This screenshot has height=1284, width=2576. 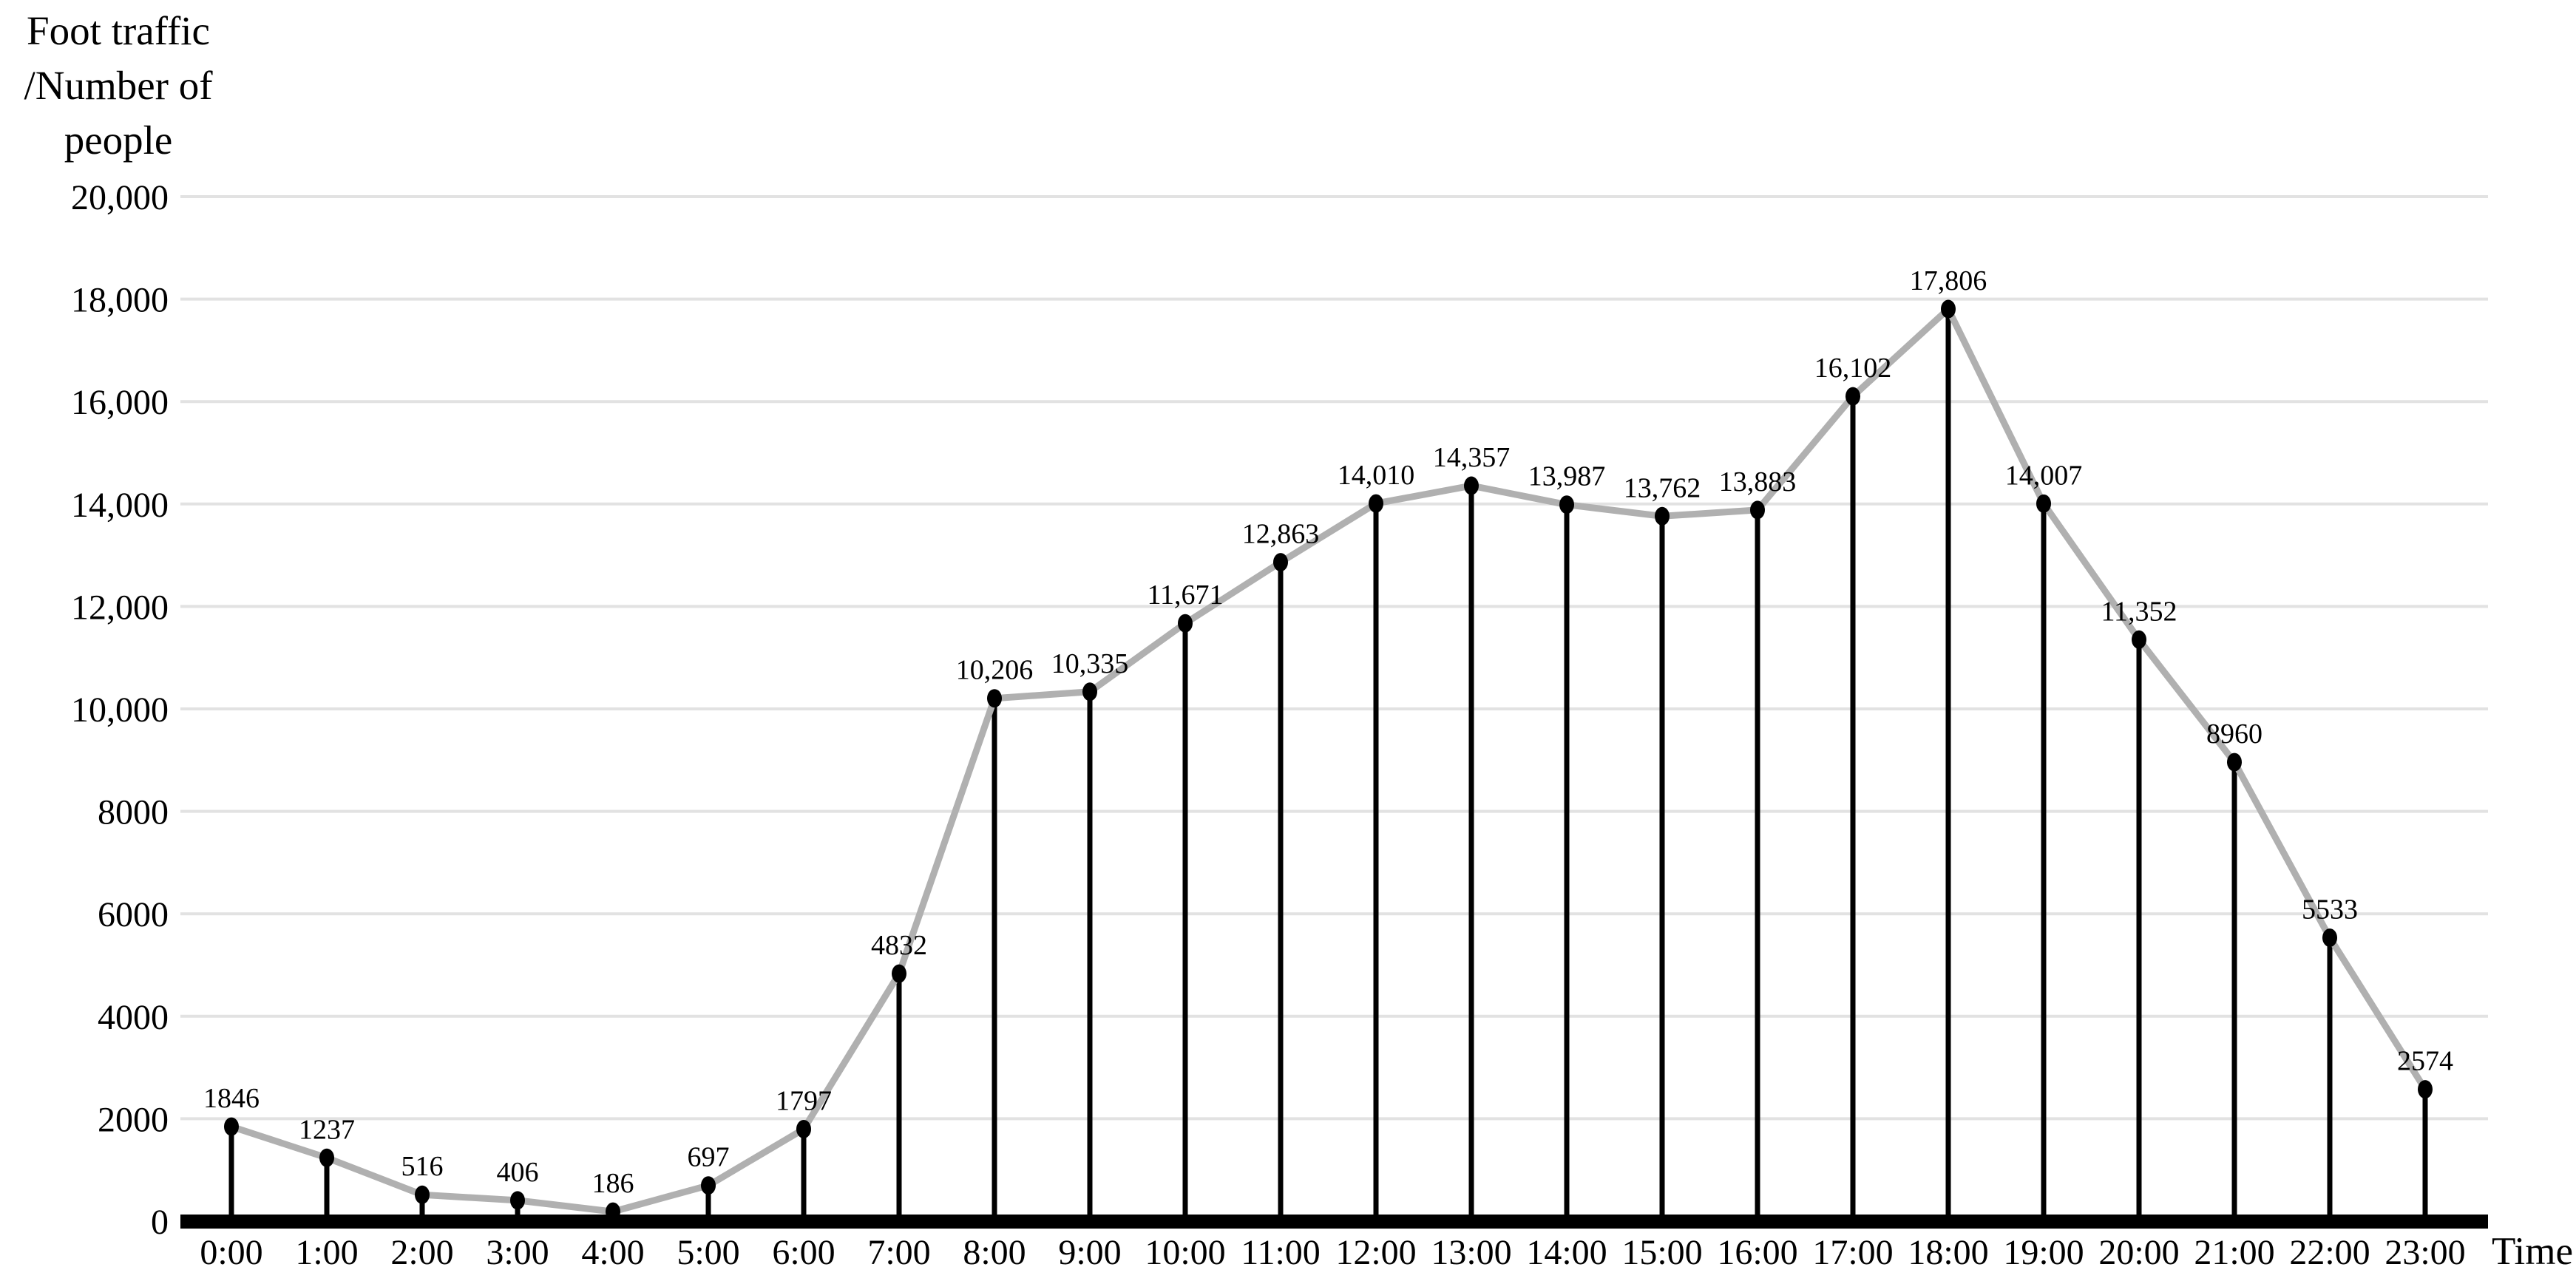 I want to click on data-point-value-label: 5533, so click(x=2330, y=909).